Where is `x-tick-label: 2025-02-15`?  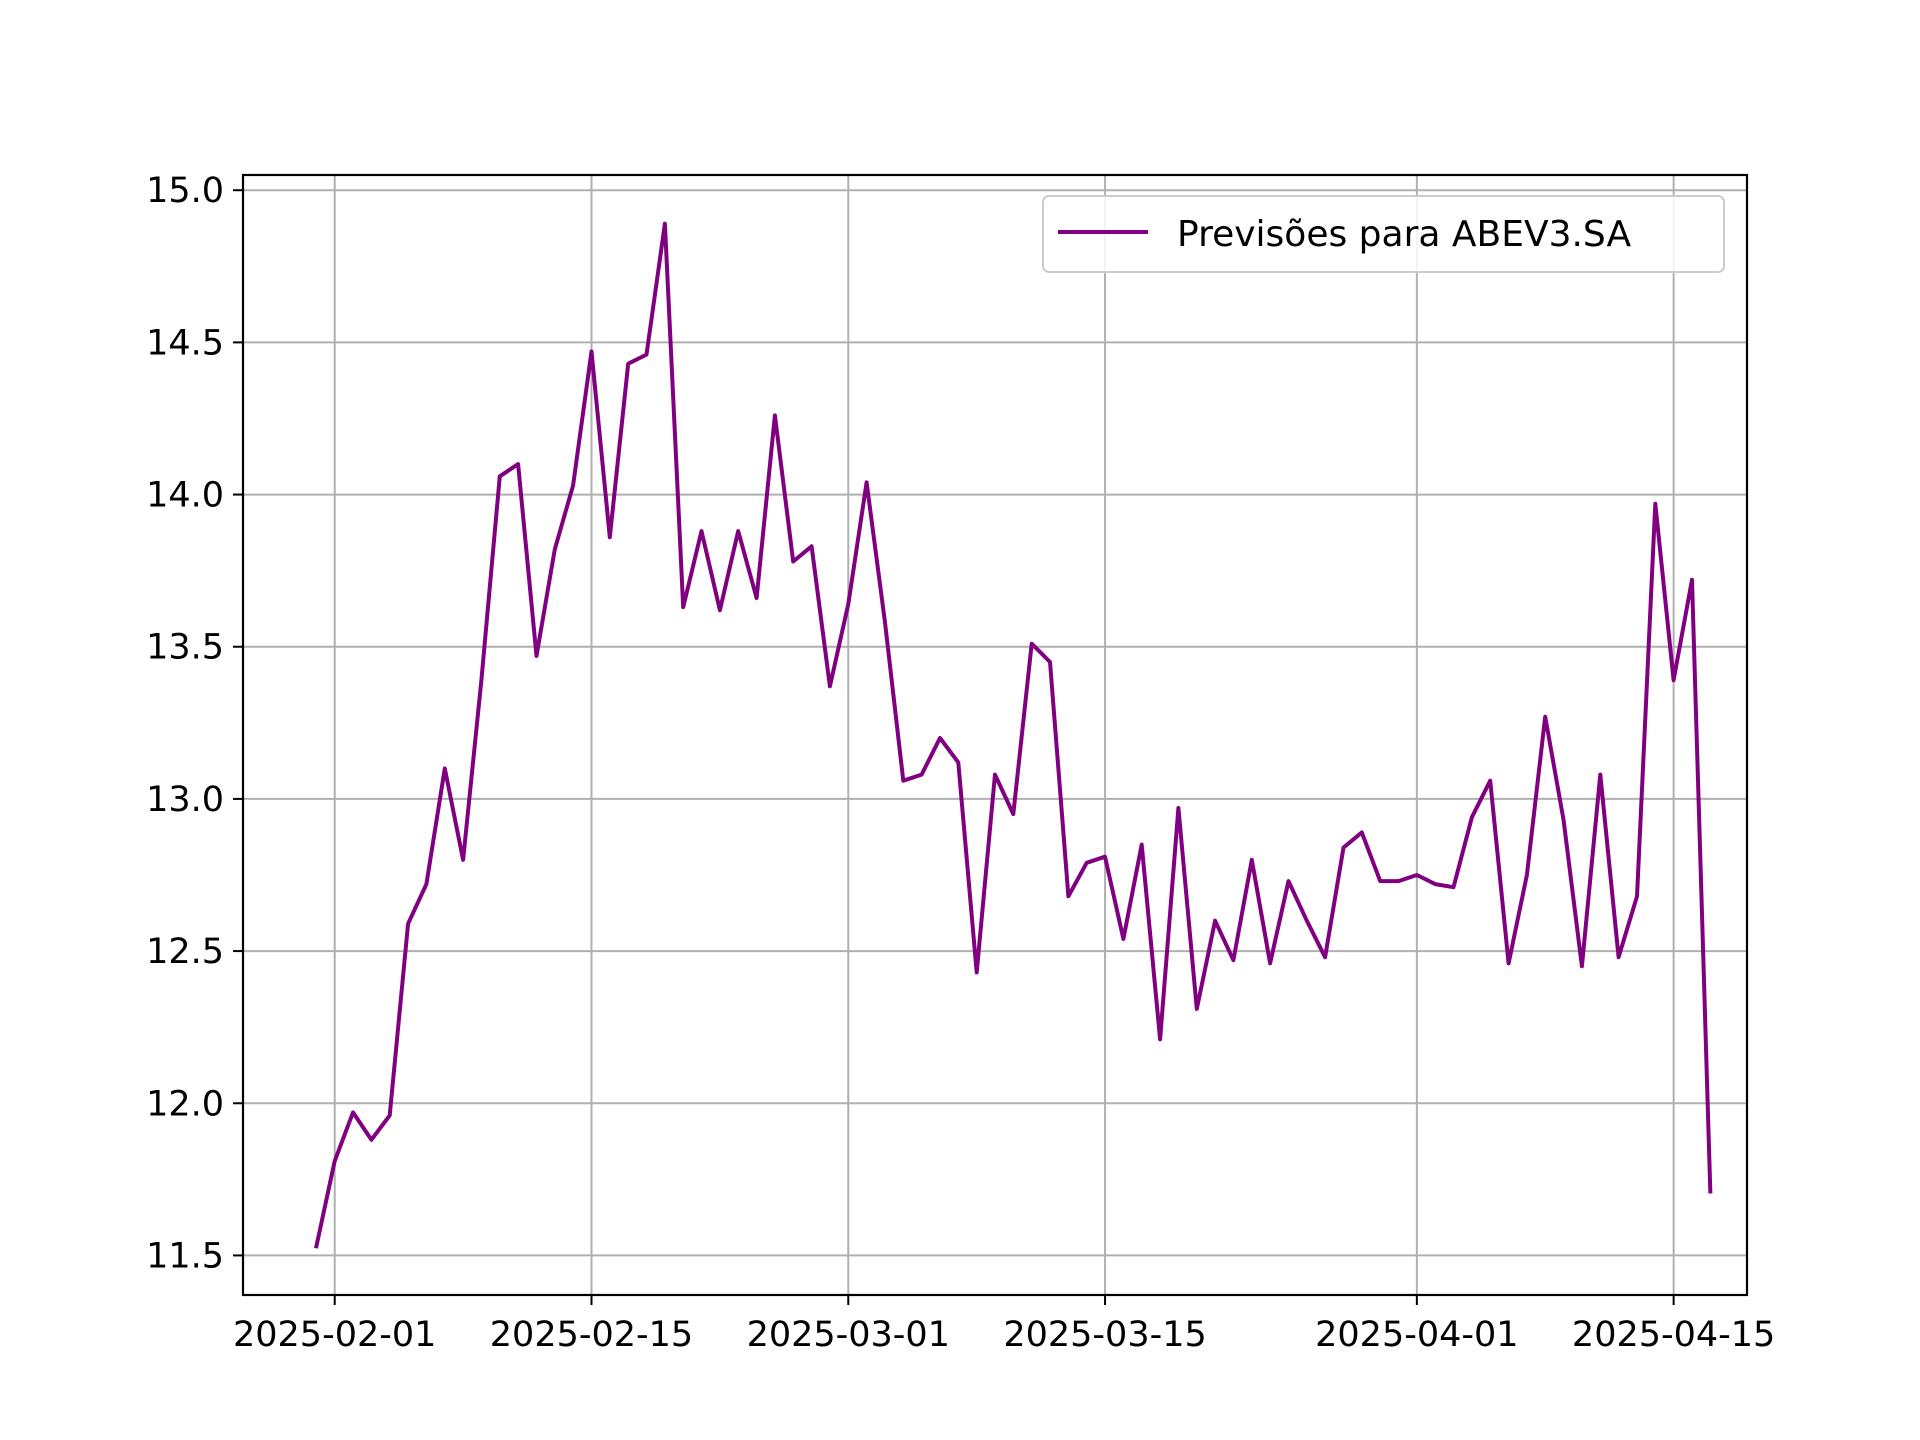 x-tick-label: 2025-02-15 is located at coordinates (591, 1335).